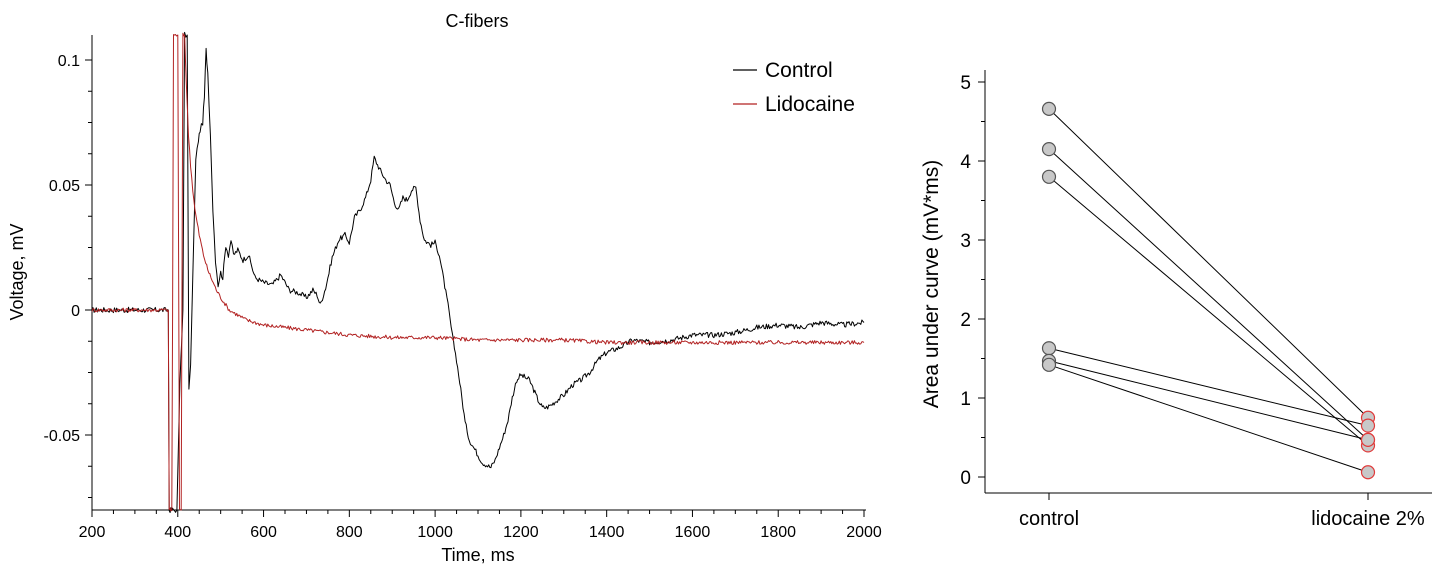  What do you see at coordinates (17, 271) in the screenshot?
I see `y-axis-title: Voltage, mV` at bounding box center [17, 271].